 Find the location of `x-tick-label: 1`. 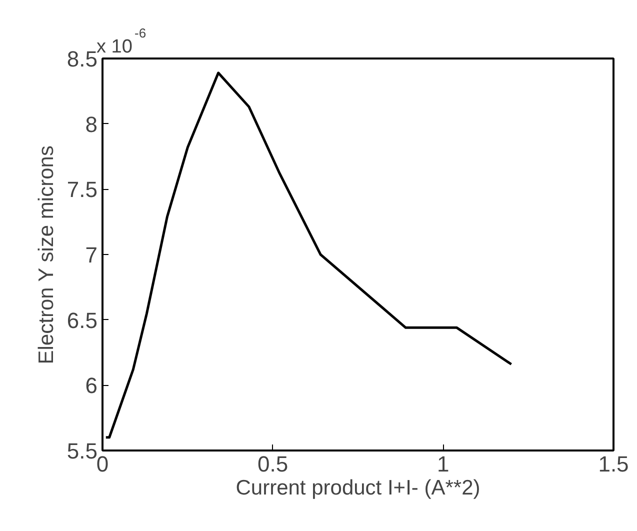

x-tick-label: 1 is located at coordinates (443, 464).